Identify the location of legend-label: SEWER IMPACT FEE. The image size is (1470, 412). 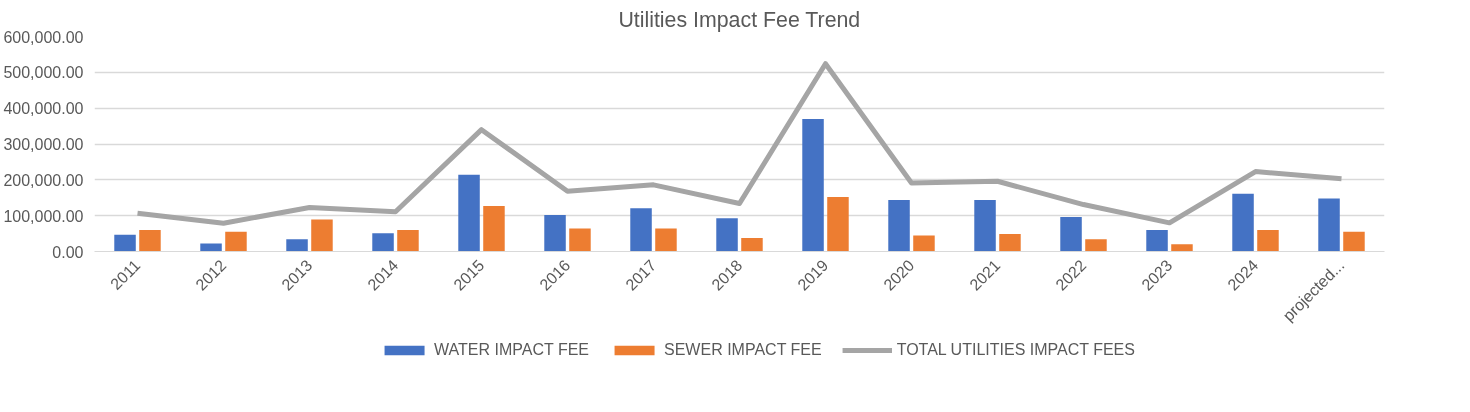
(743, 350).